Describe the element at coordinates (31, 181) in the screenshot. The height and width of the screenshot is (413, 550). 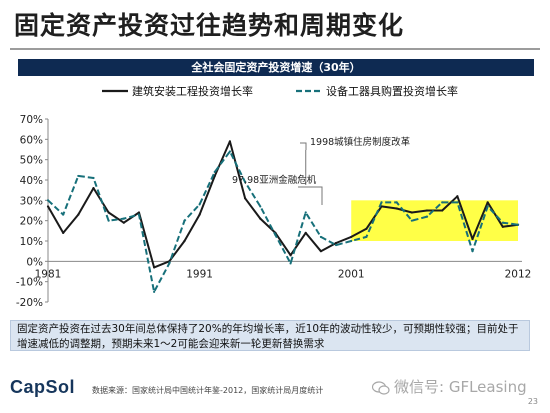
I see `y-tick-label: 40%` at that location.